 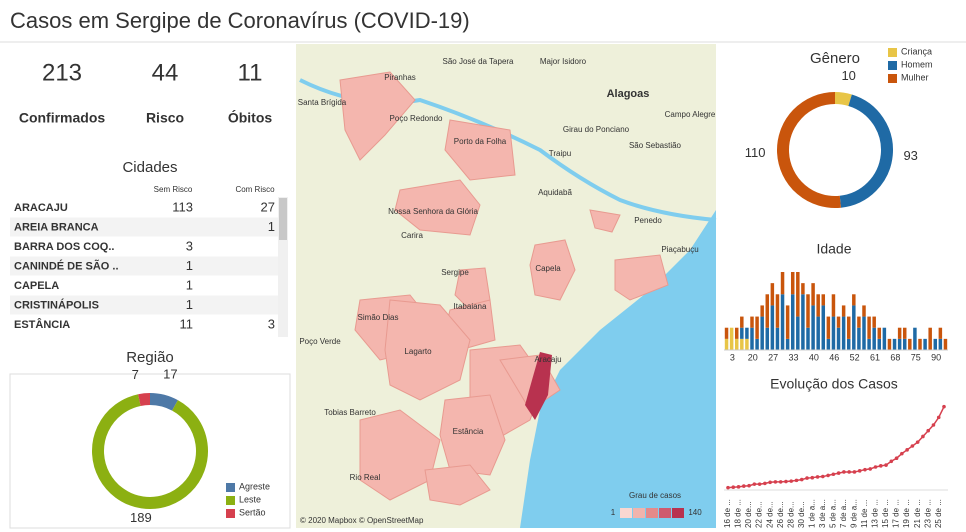 What do you see at coordinates (695, 512) in the screenshot?
I see `map-legend-max: 140` at bounding box center [695, 512].